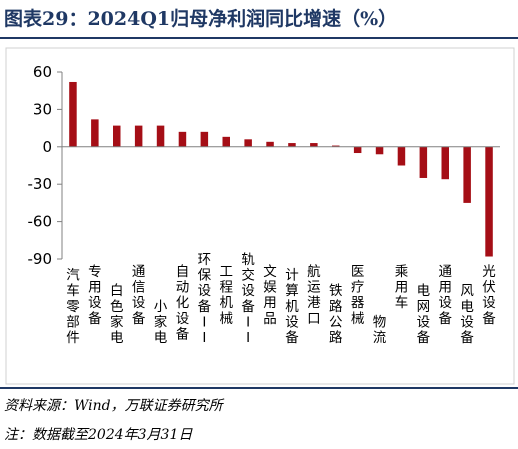 The image size is (518, 449). I want to click on footer-rule, so click(259, 388).